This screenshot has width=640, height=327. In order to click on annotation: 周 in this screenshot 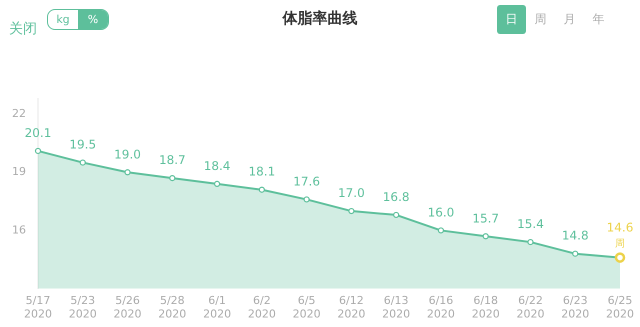, I will do `click(620, 244)`.